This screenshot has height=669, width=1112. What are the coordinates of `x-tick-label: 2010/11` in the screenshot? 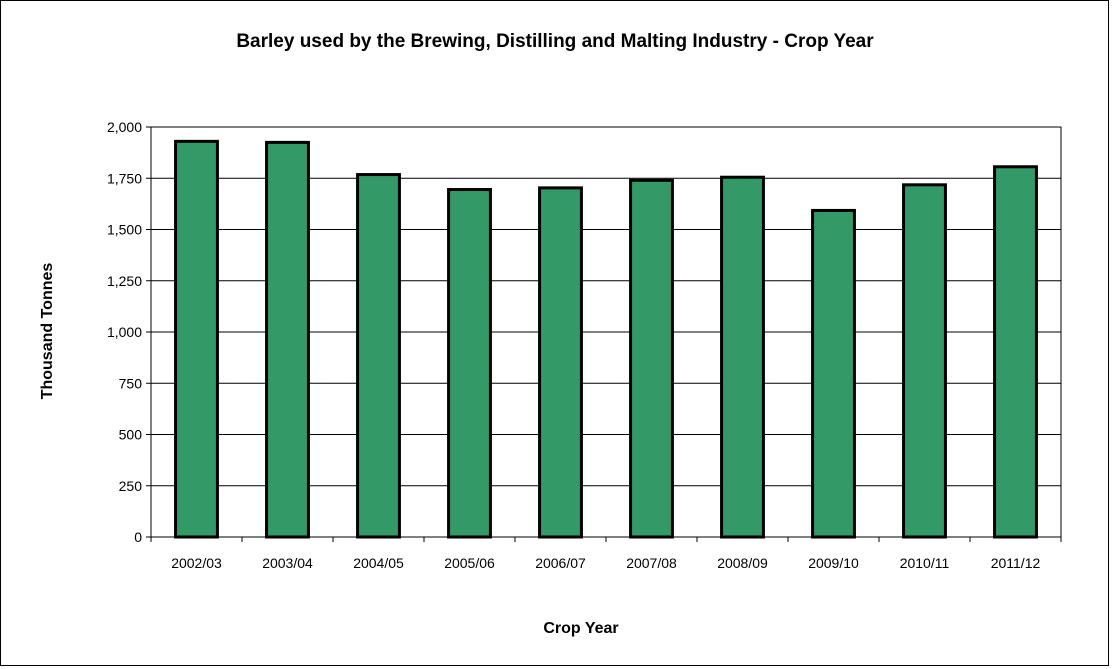 It's located at (925, 563).